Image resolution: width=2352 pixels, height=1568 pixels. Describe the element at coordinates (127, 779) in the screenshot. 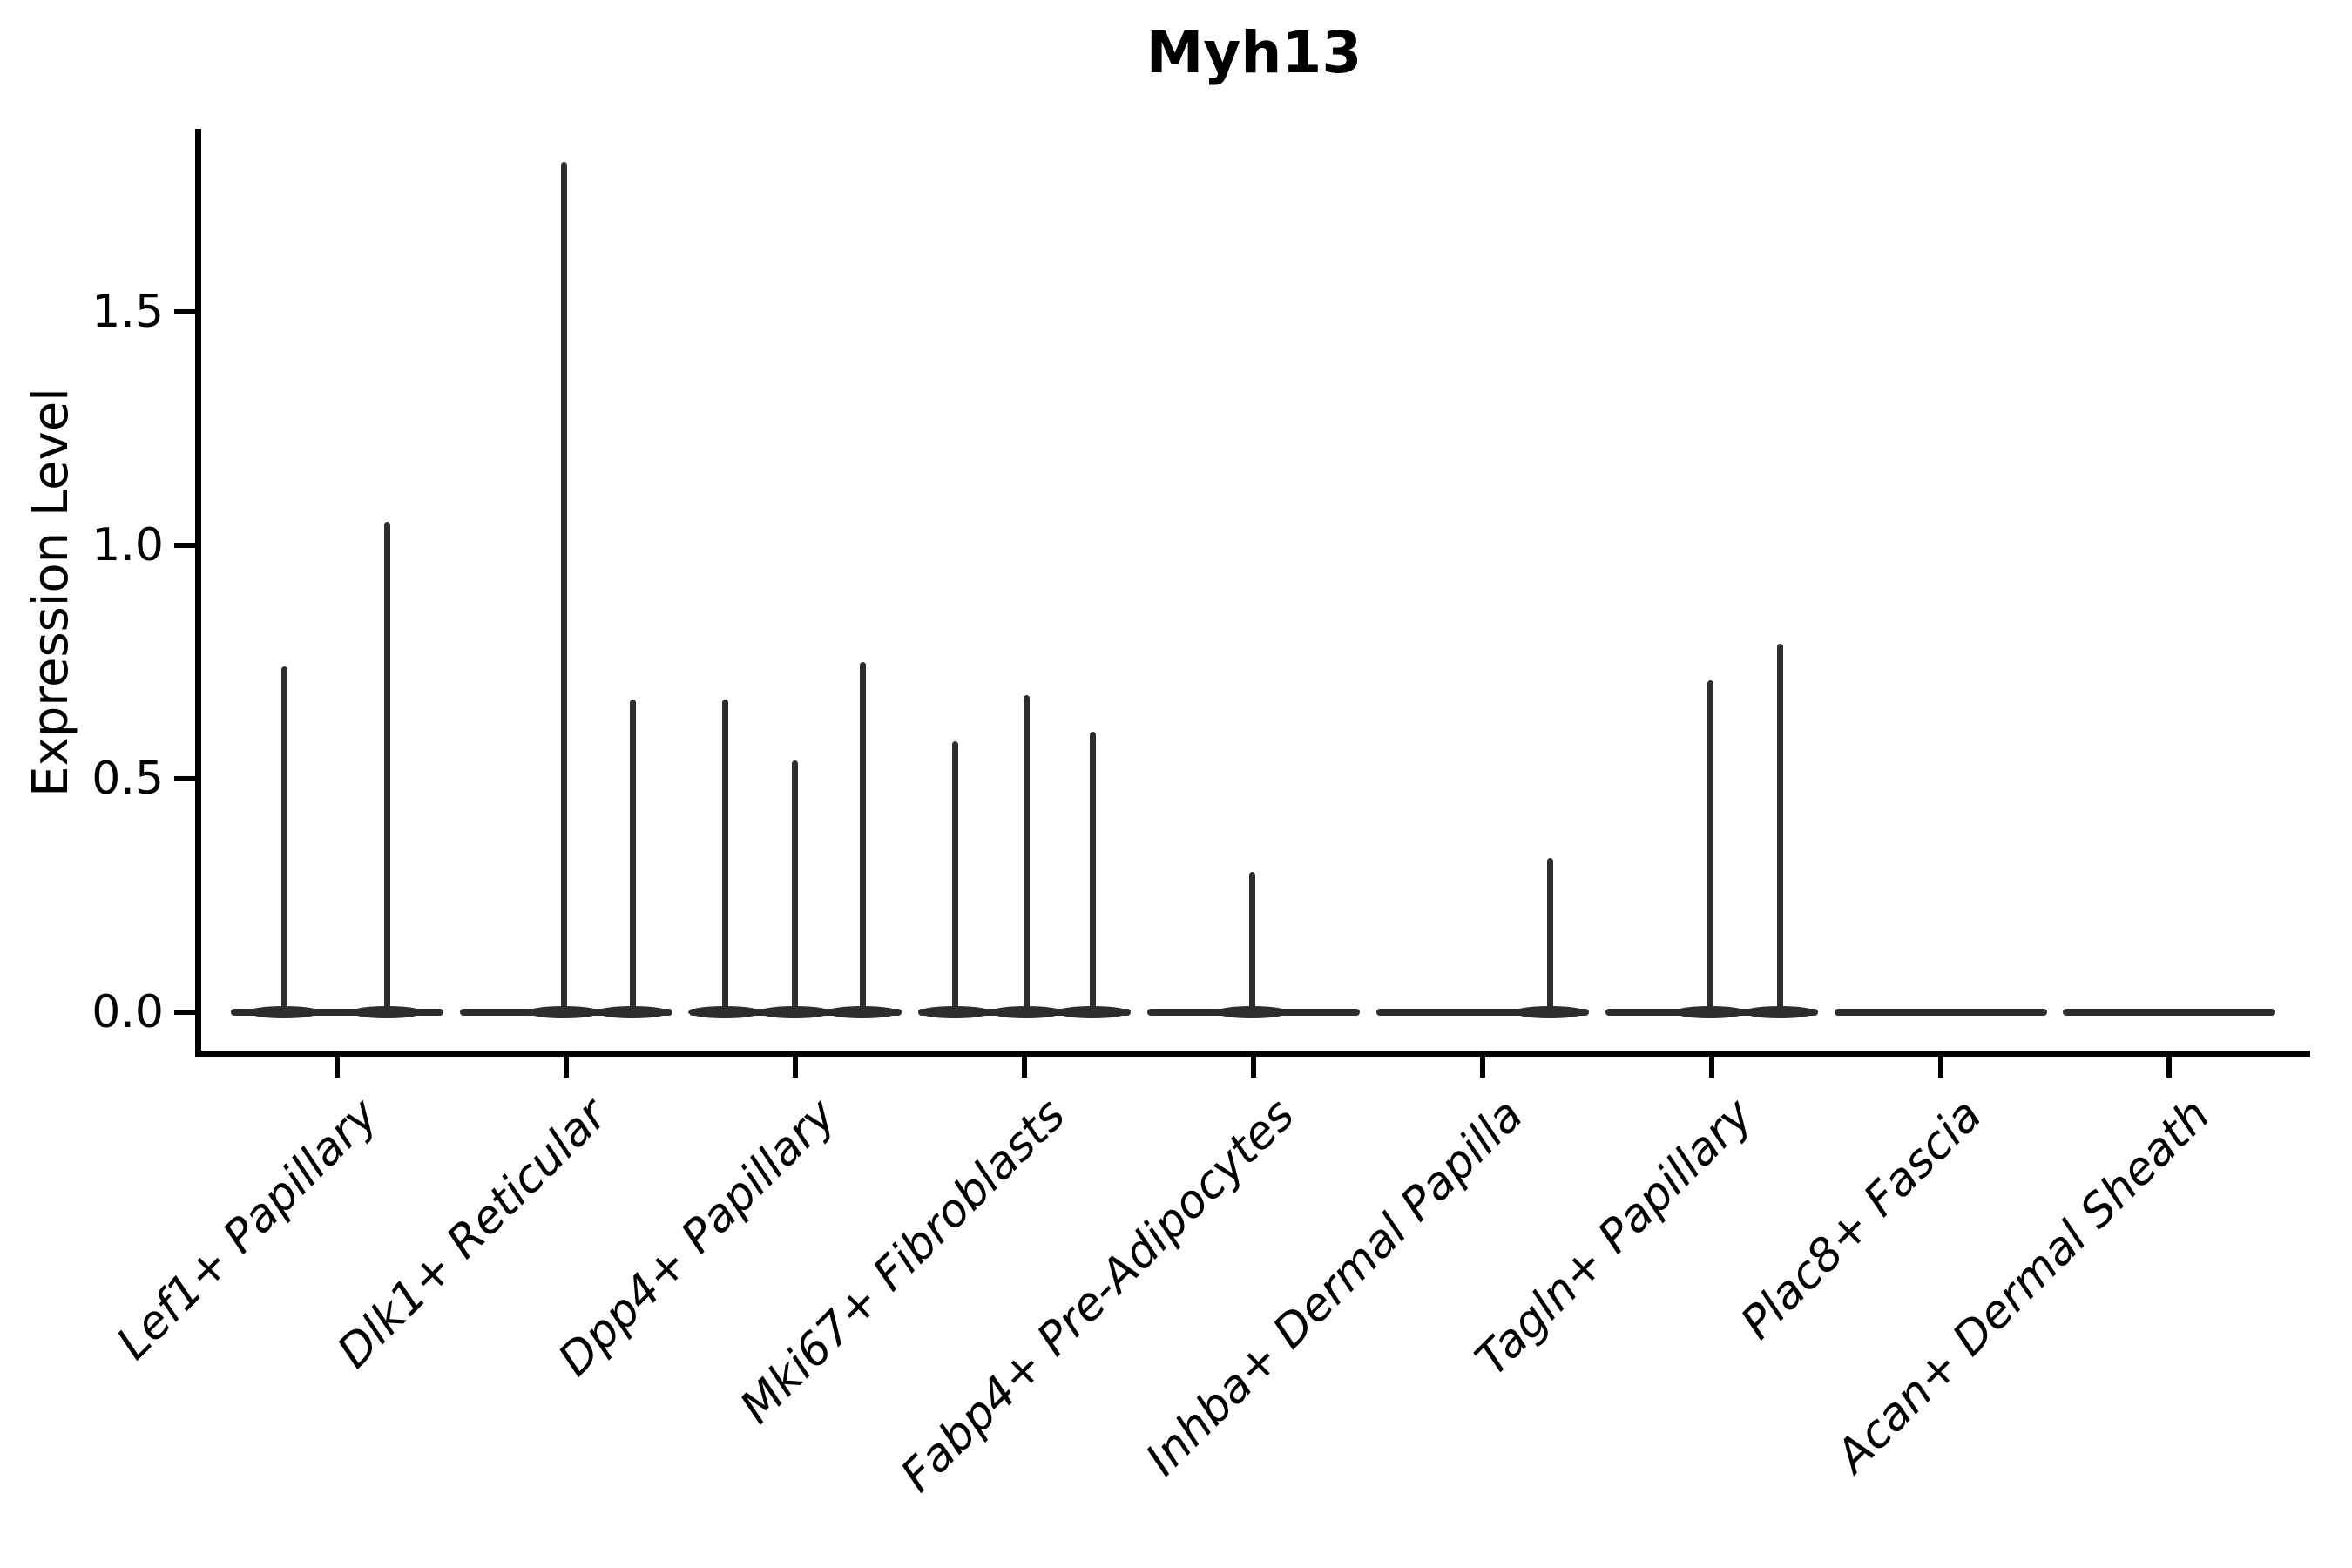

I see `y-tick-label: 0.5` at that location.